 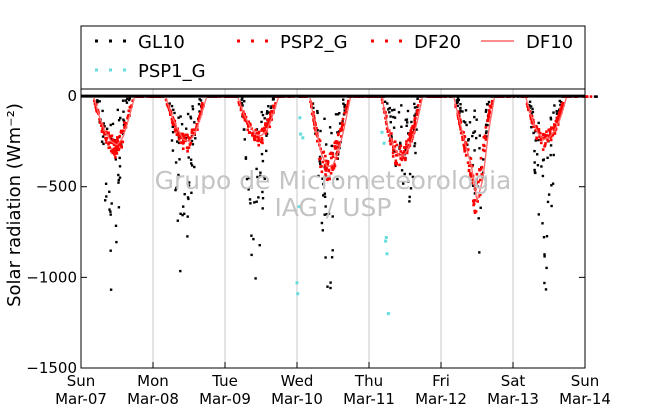 What do you see at coordinates (513, 399) in the screenshot?
I see `xtick-label-date-6: Mar-13` at bounding box center [513, 399].